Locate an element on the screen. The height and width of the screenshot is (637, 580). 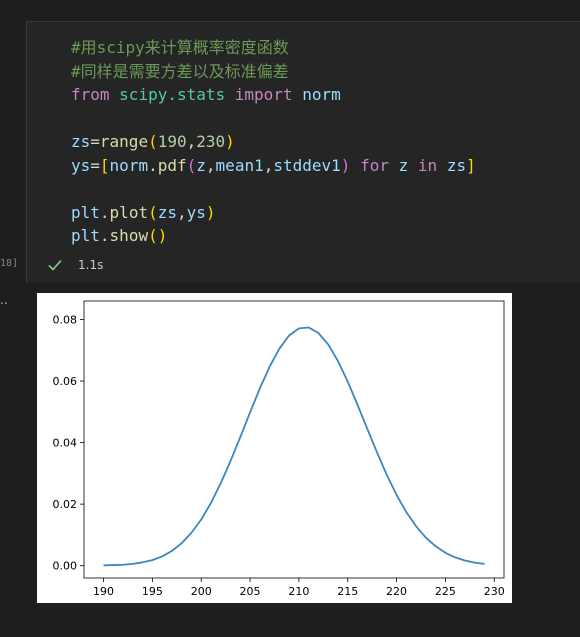
code-token: #用scipy来计算概率密度函数 is located at coordinates (180, 47).